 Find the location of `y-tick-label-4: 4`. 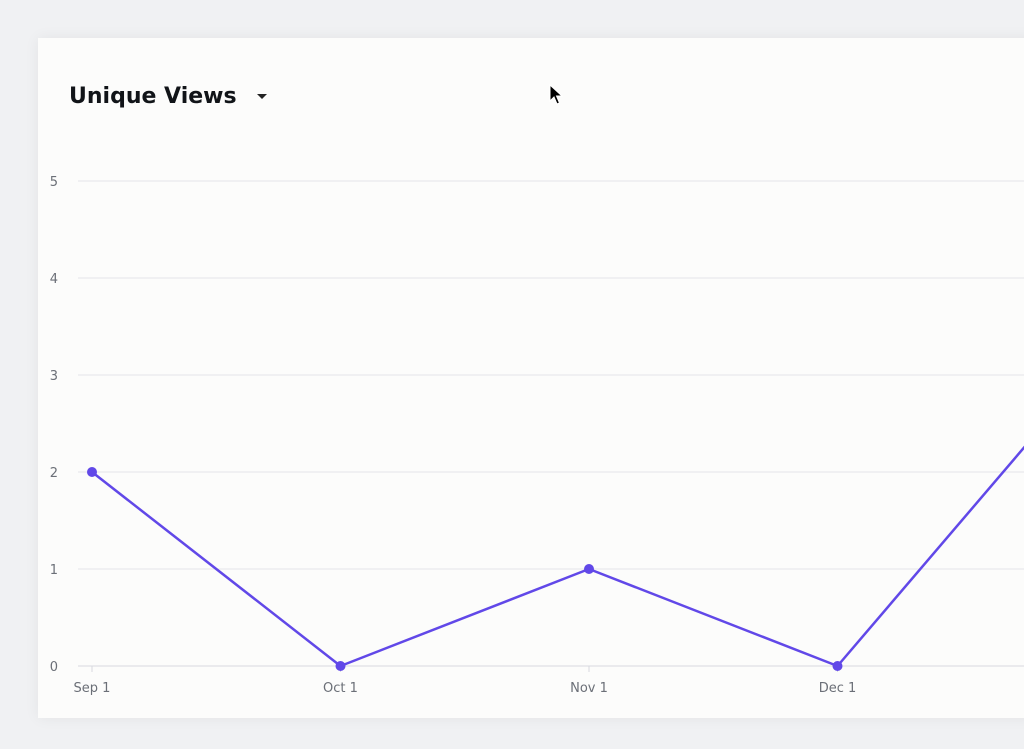

y-tick-label-4: 4 is located at coordinates (54, 279).